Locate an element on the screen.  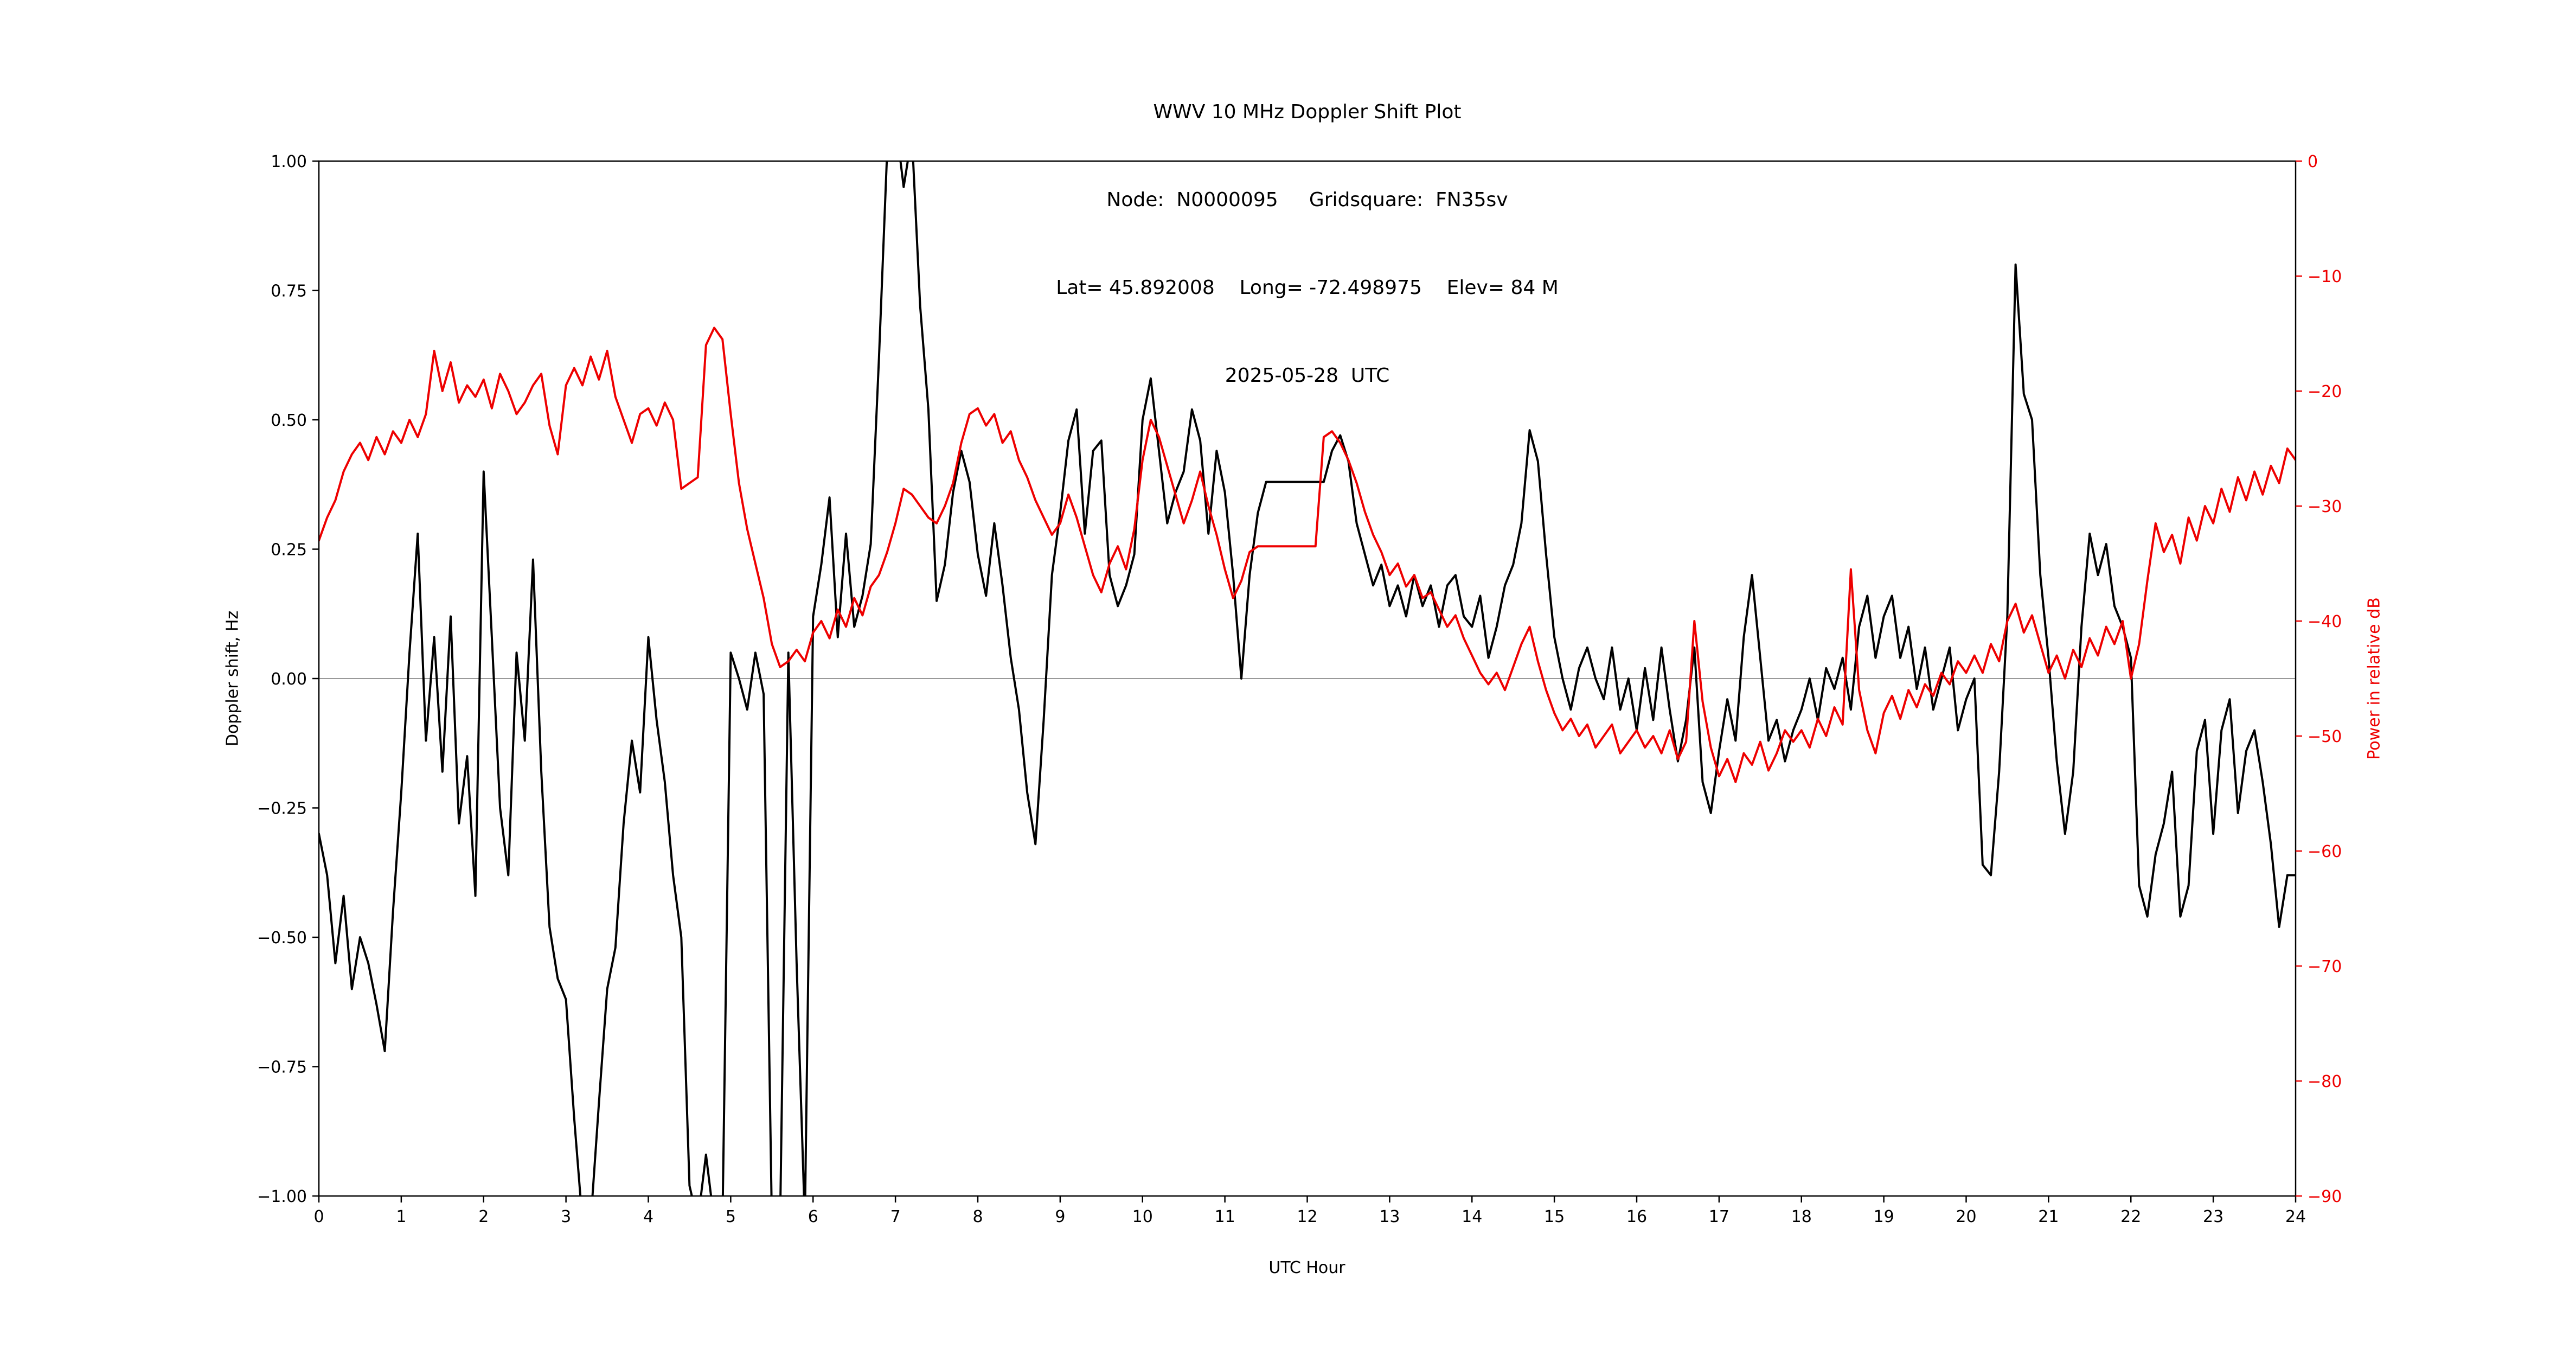
y-left-tick-label: −0.25 is located at coordinates (282, 808).